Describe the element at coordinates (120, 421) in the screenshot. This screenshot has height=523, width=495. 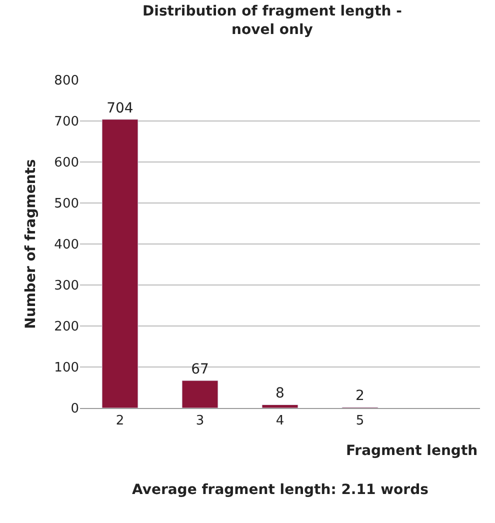
I see `x-tick-label: 2` at that location.